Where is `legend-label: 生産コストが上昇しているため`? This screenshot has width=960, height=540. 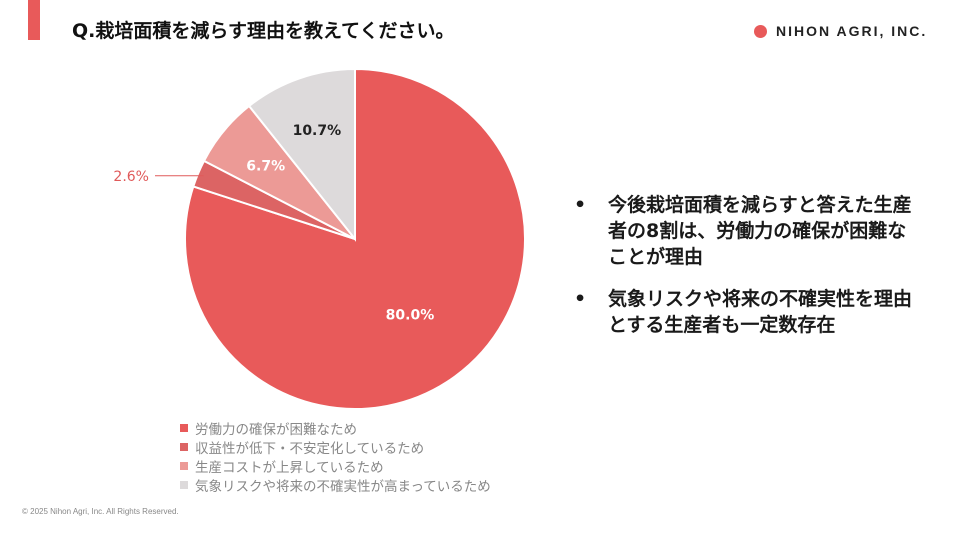
legend-label: 生産コストが上昇しているため is located at coordinates (289, 467).